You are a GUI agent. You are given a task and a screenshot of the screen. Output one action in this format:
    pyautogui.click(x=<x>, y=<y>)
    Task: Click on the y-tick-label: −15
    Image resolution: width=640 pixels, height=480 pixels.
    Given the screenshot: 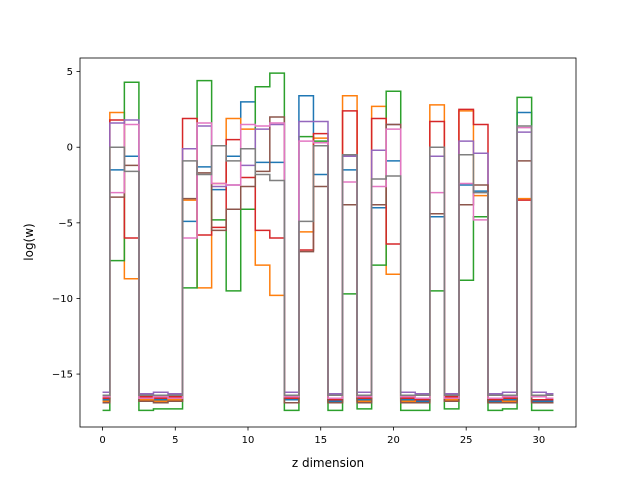 What is the action you would take?
    pyautogui.click(x=62, y=375)
    